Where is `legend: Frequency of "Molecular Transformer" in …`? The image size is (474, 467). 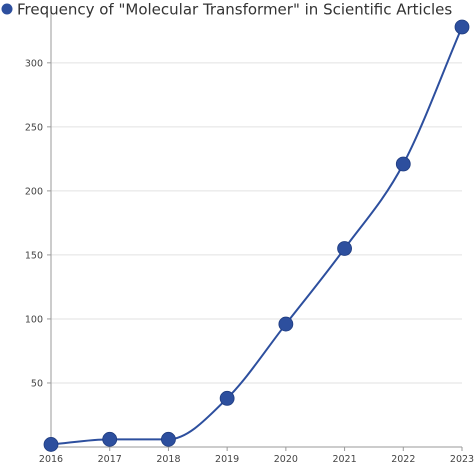 legend: Frequency of "Molecular Transformer" in … is located at coordinates (226, 10).